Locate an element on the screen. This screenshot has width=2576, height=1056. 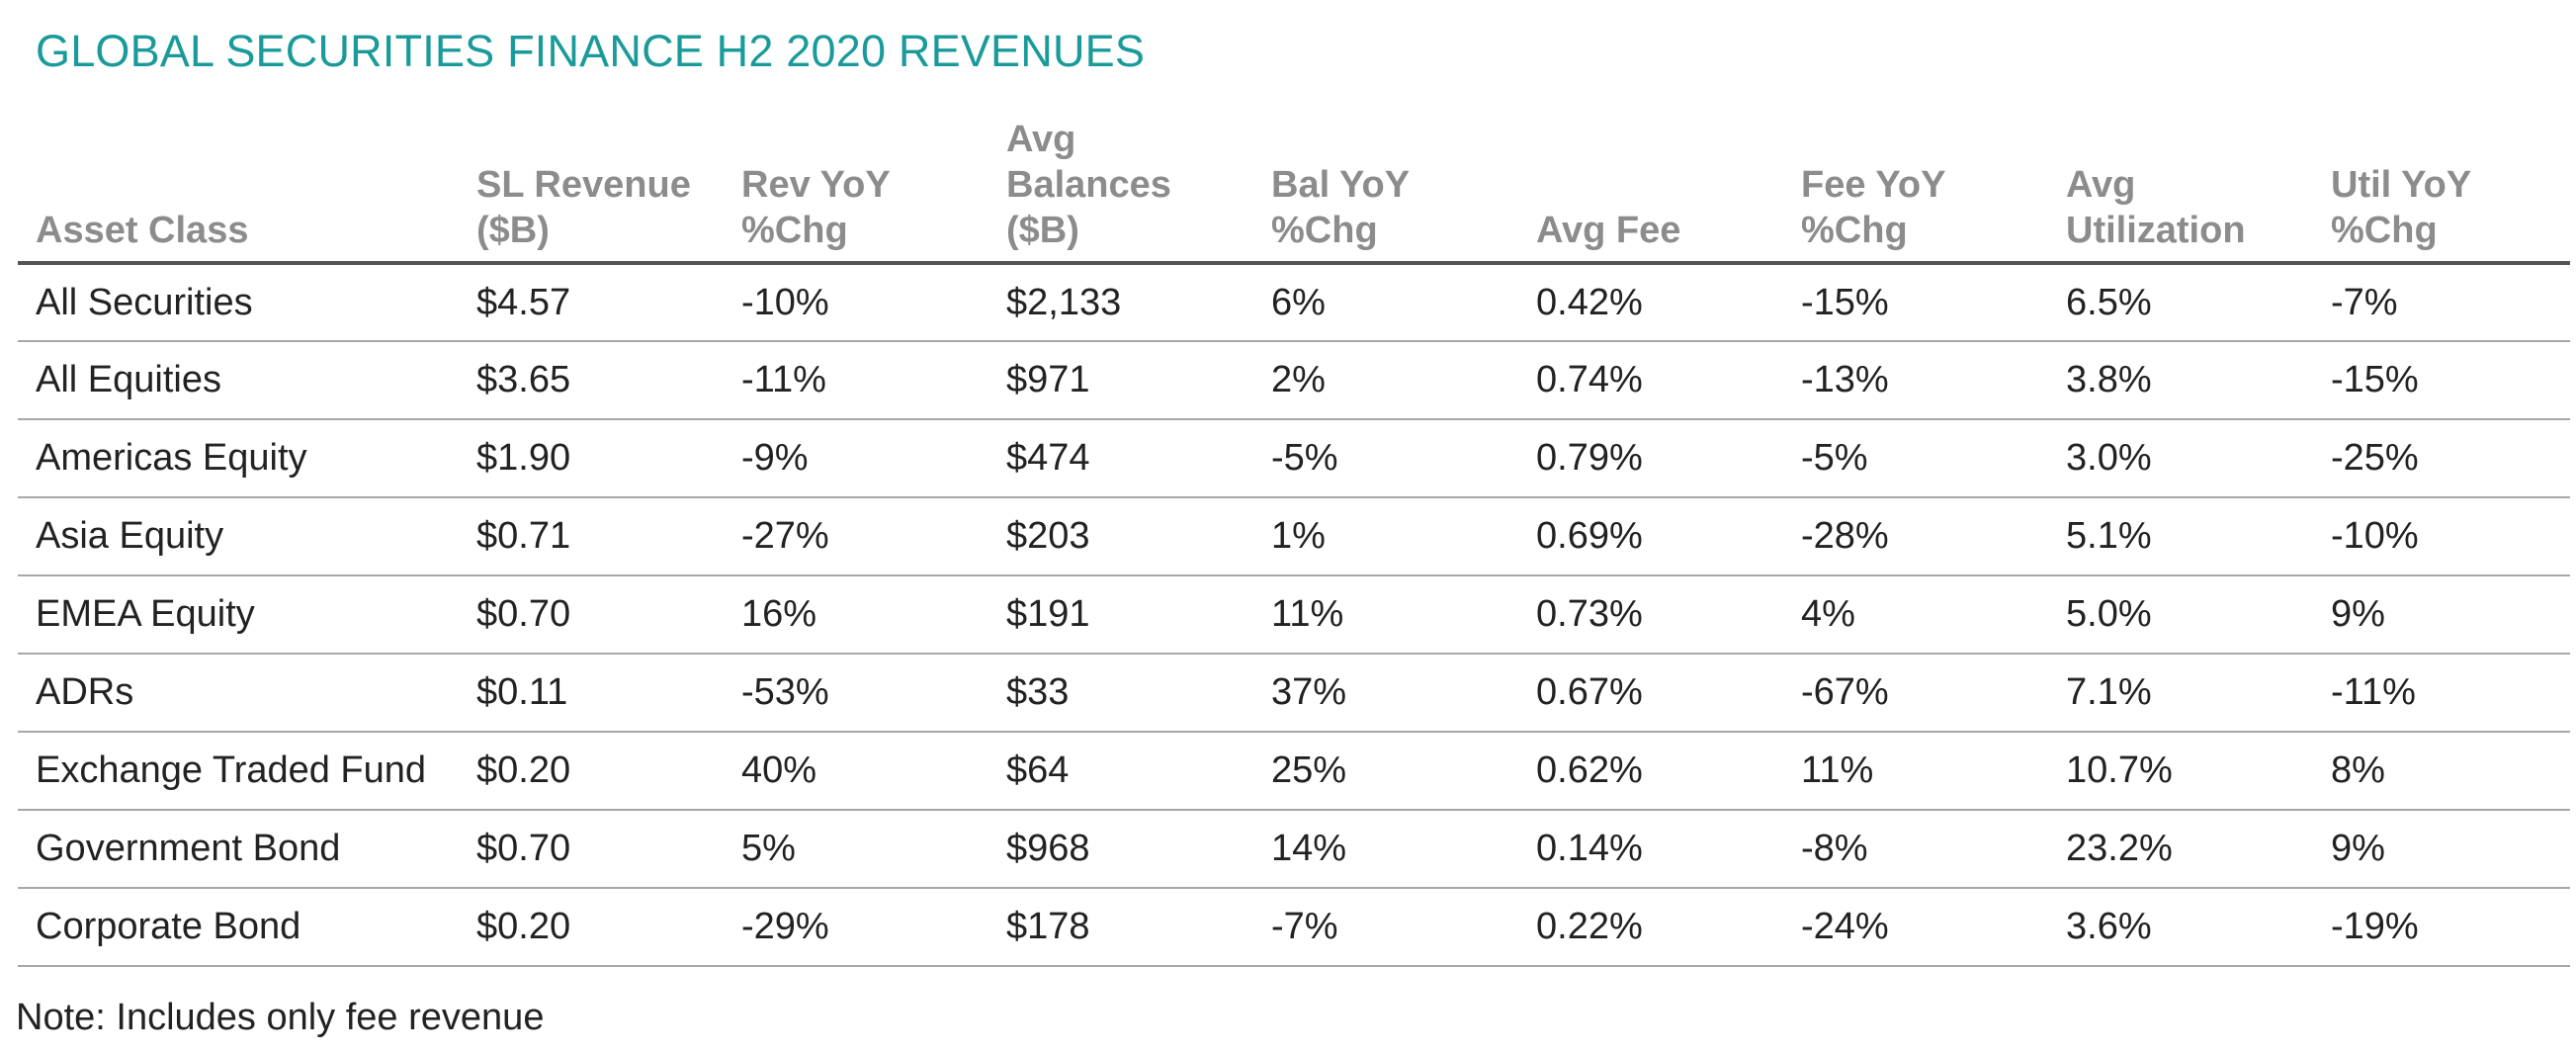
cell-sl-revenue: $0.11 is located at coordinates (589, 693).